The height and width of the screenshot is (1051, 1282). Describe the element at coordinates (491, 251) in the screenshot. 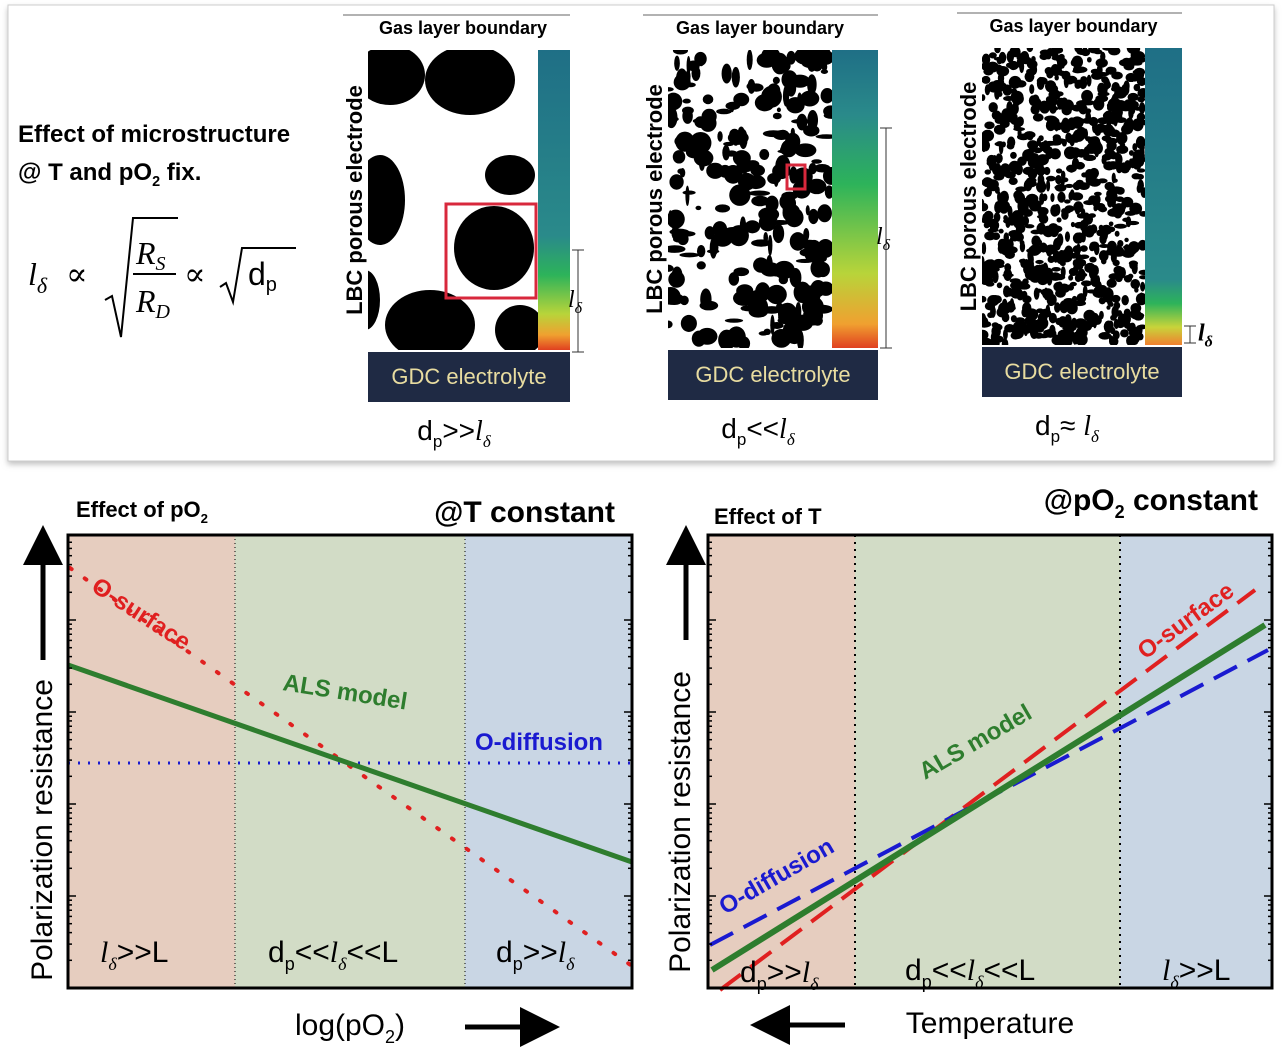

I see `zoom-box` at that location.